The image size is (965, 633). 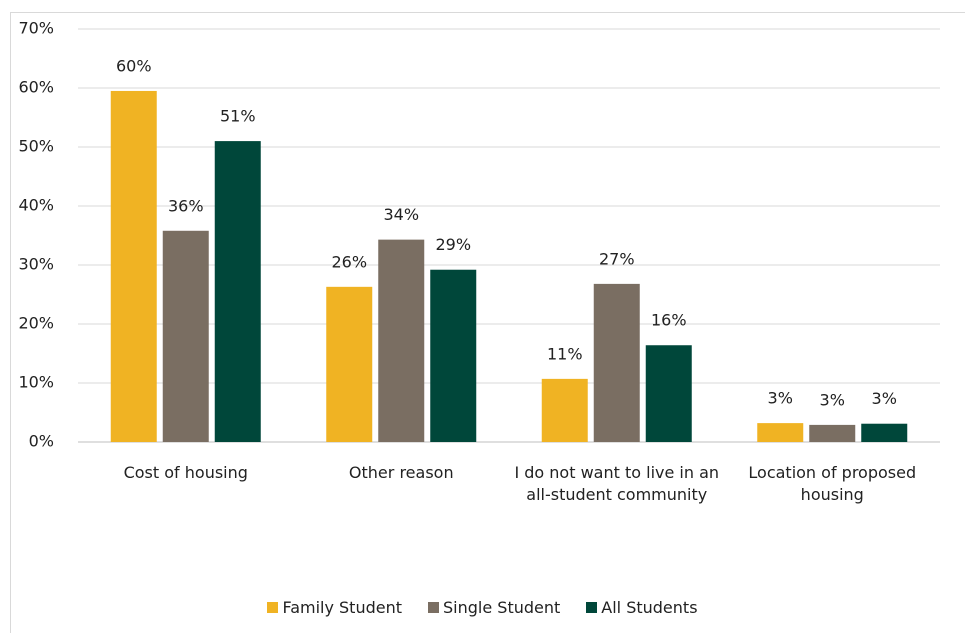 I want to click on y-tick-label: 20%, so click(x=36, y=323).